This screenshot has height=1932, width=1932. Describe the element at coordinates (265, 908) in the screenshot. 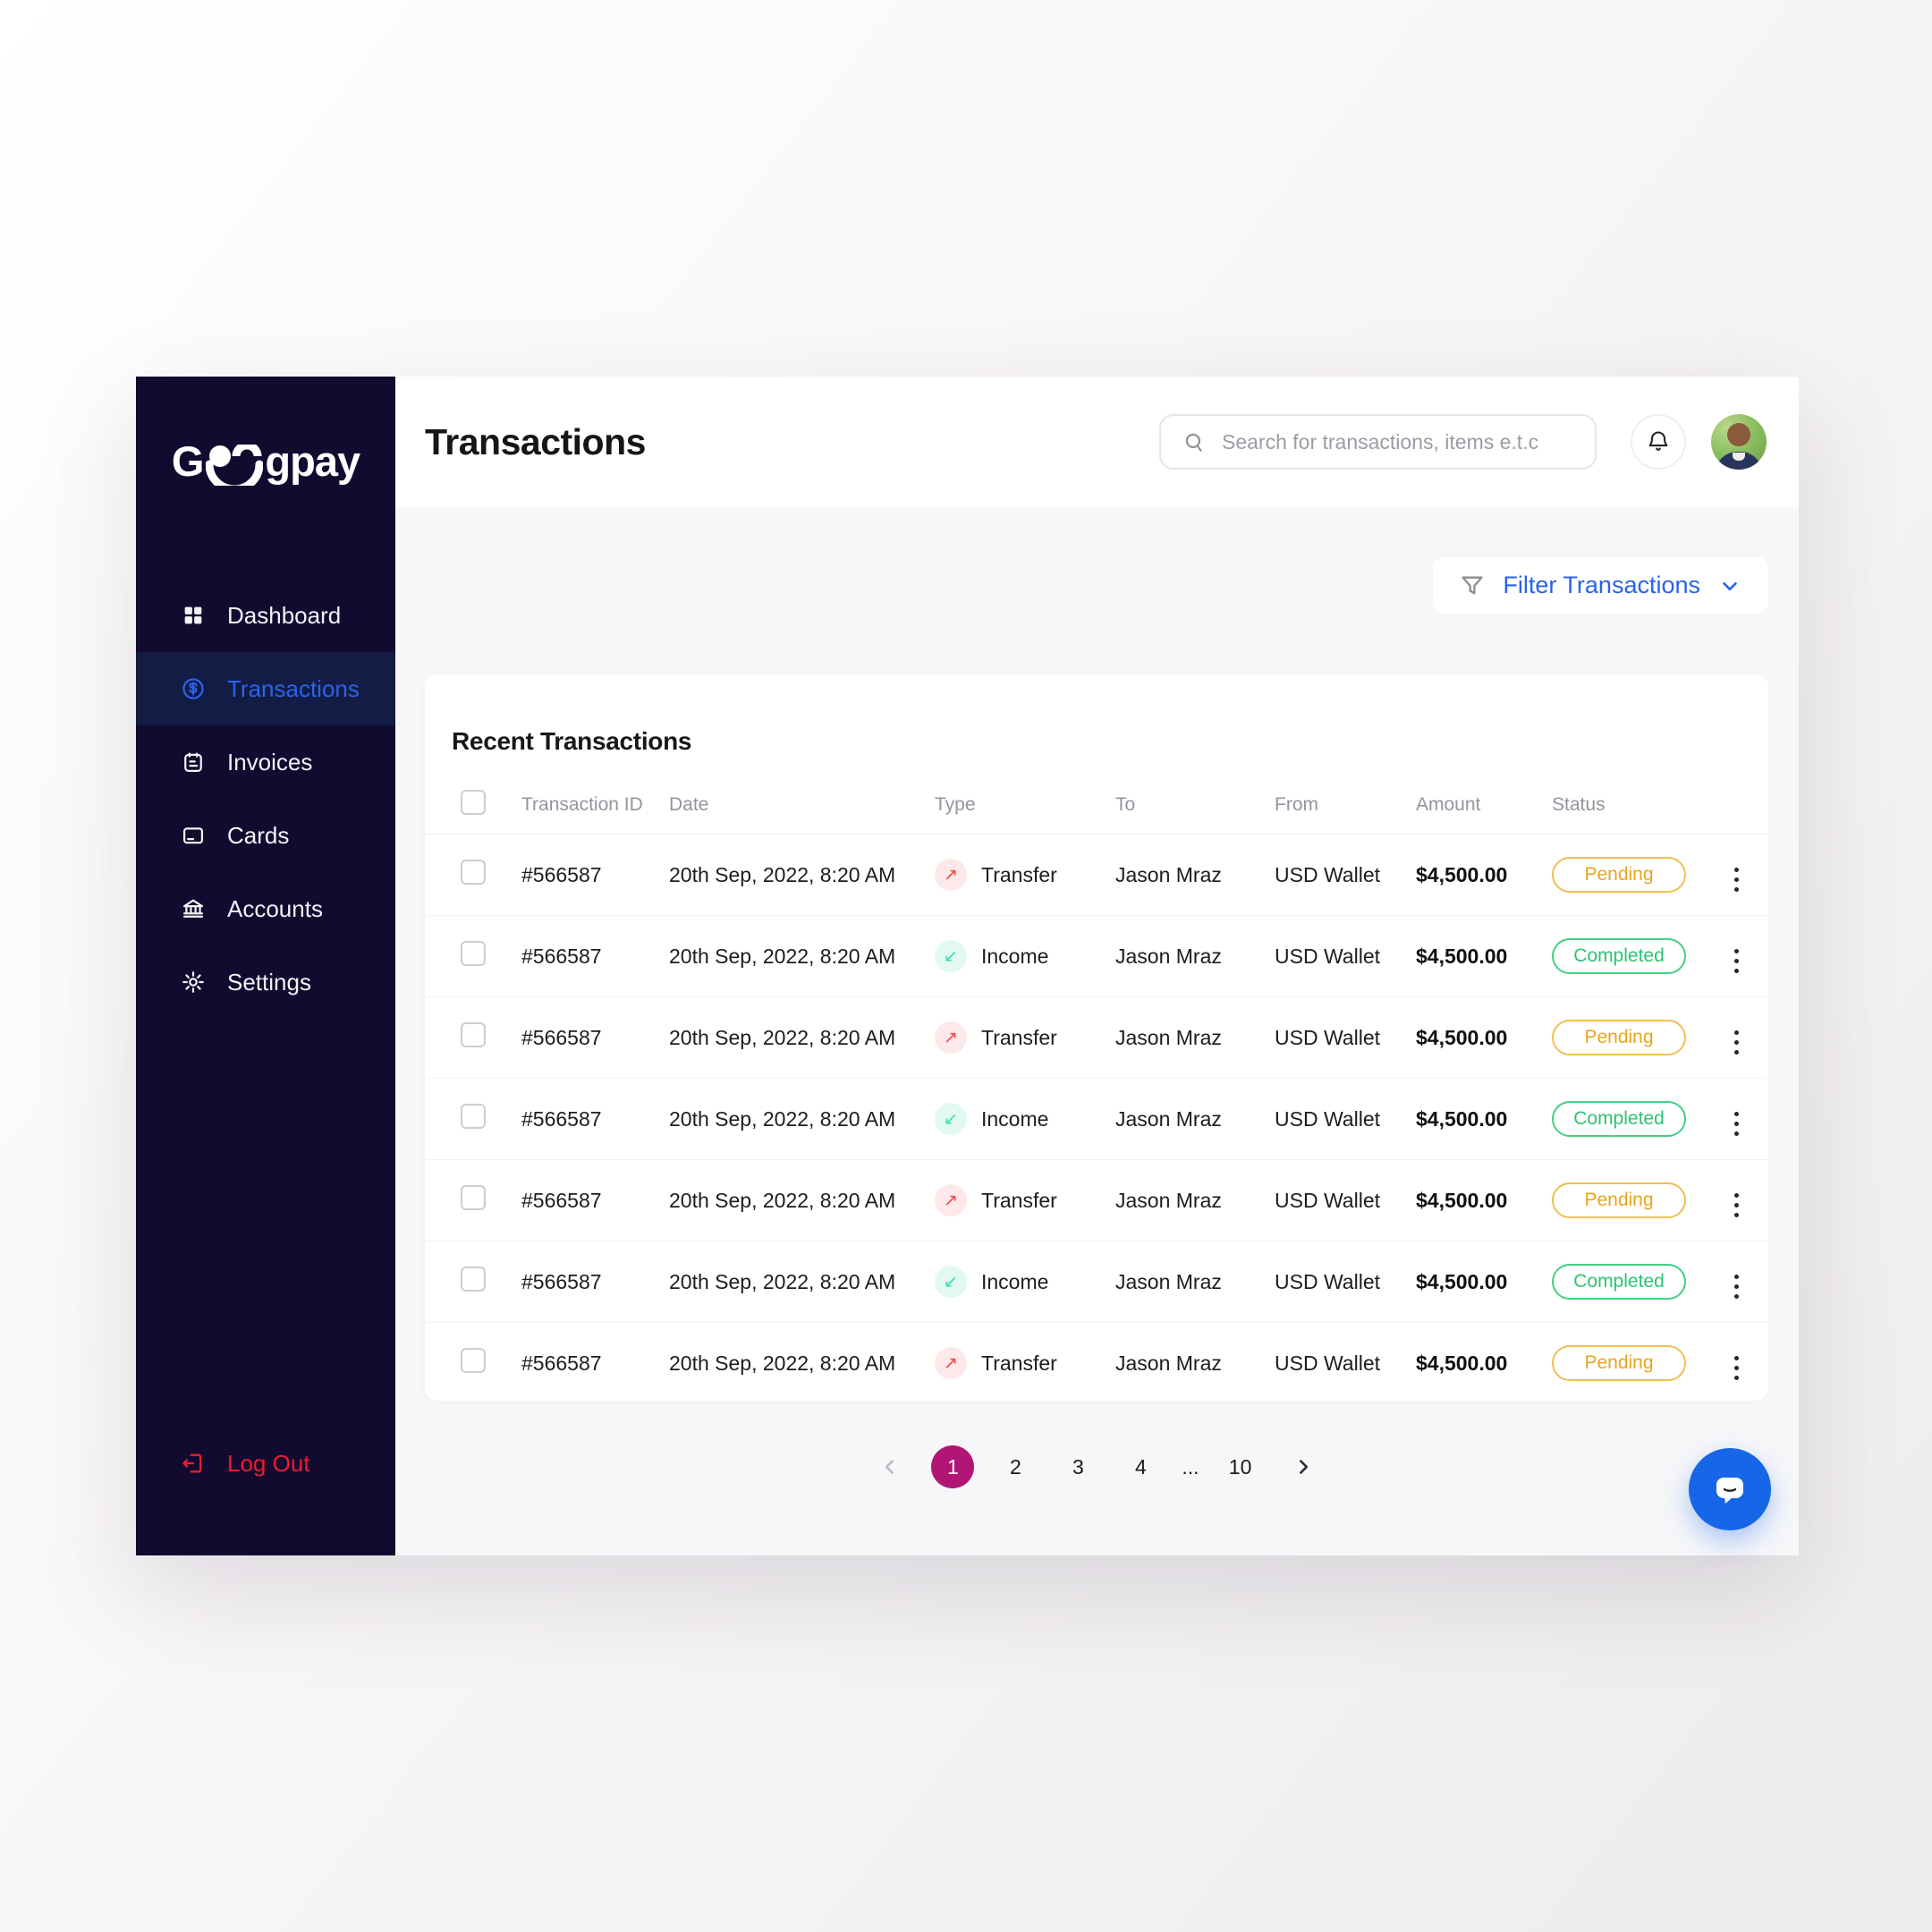

I see `sidebar-item-accounts: Accounts` at that location.